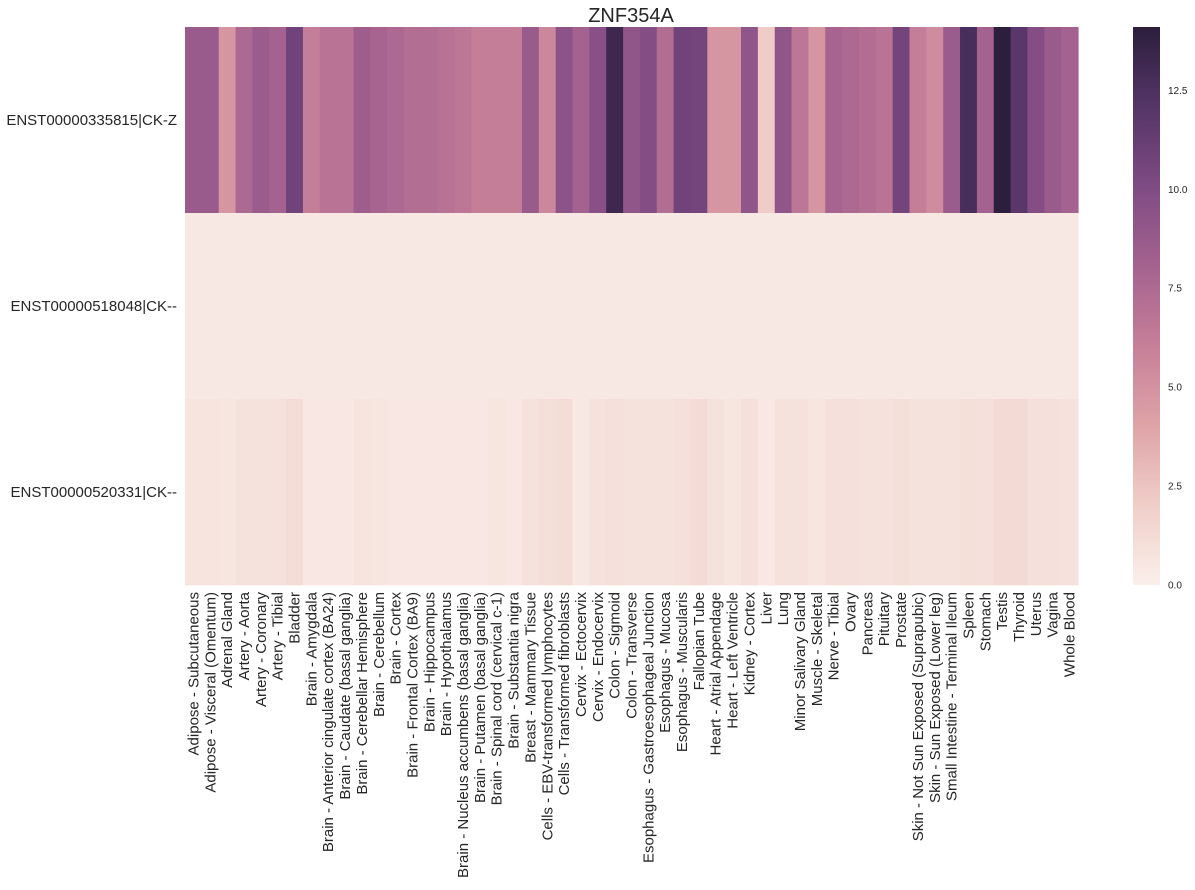 Image resolution: width=1195 pixels, height=890 pixels. I want to click on colorbar-tick-label: 12.5, so click(1178, 91).